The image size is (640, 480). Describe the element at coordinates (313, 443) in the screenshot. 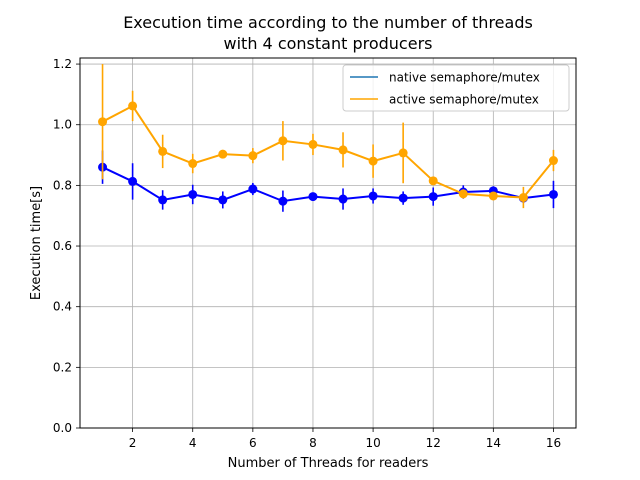

I see `x-tick-label: 8` at that location.